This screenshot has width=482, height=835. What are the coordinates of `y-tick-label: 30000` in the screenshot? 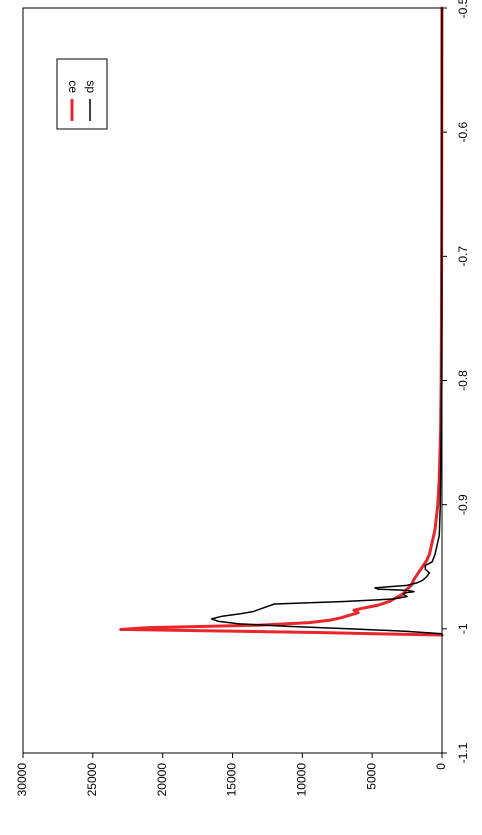 It's located at (22, 780).